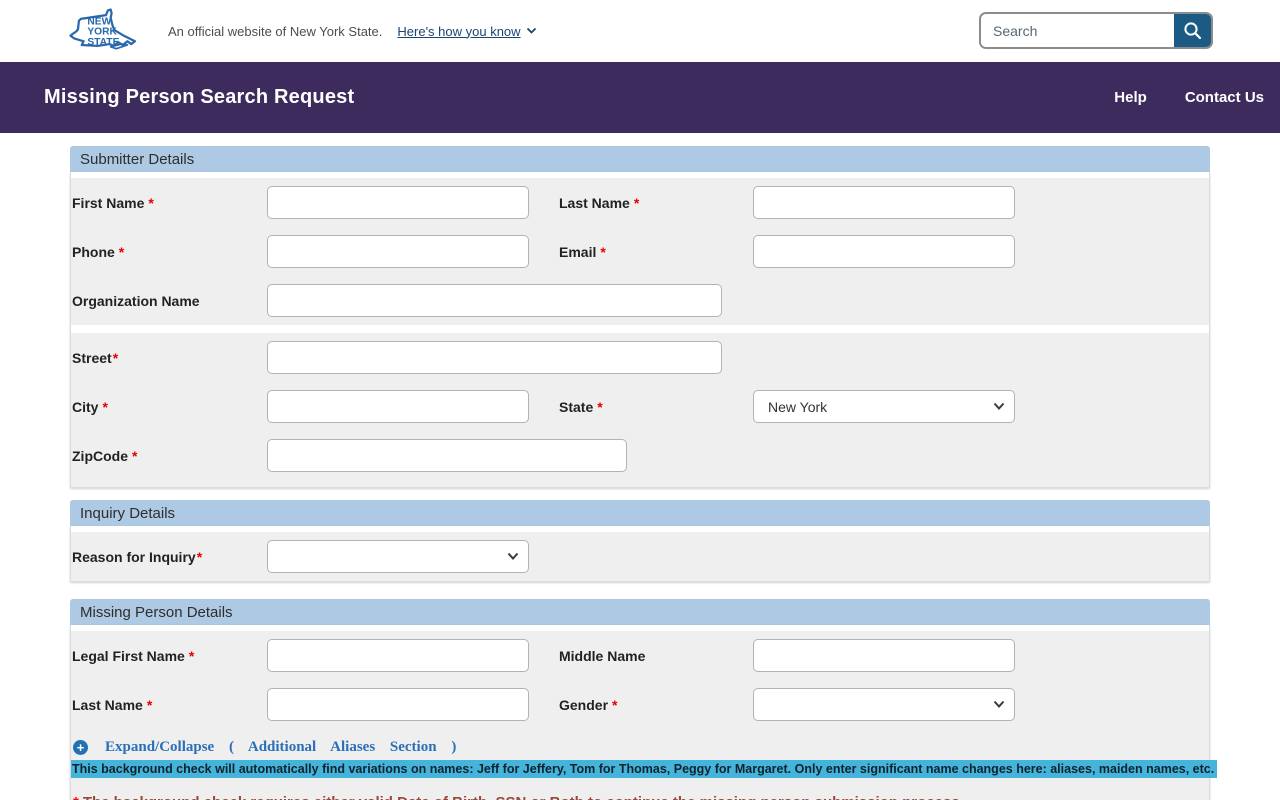 This screenshot has height=800, width=1280. I want to click on inquiry-details-section: Inquiry Details Reason for Inquiry*, so click(640, 541).